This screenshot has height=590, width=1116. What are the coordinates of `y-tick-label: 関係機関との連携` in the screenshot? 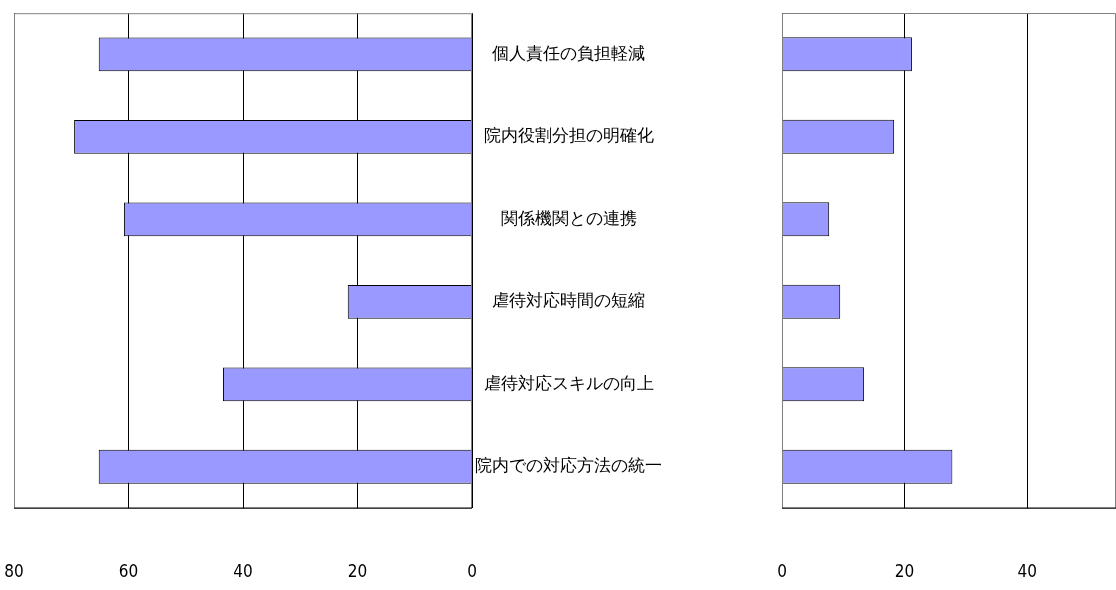 It's located at (568, 217).